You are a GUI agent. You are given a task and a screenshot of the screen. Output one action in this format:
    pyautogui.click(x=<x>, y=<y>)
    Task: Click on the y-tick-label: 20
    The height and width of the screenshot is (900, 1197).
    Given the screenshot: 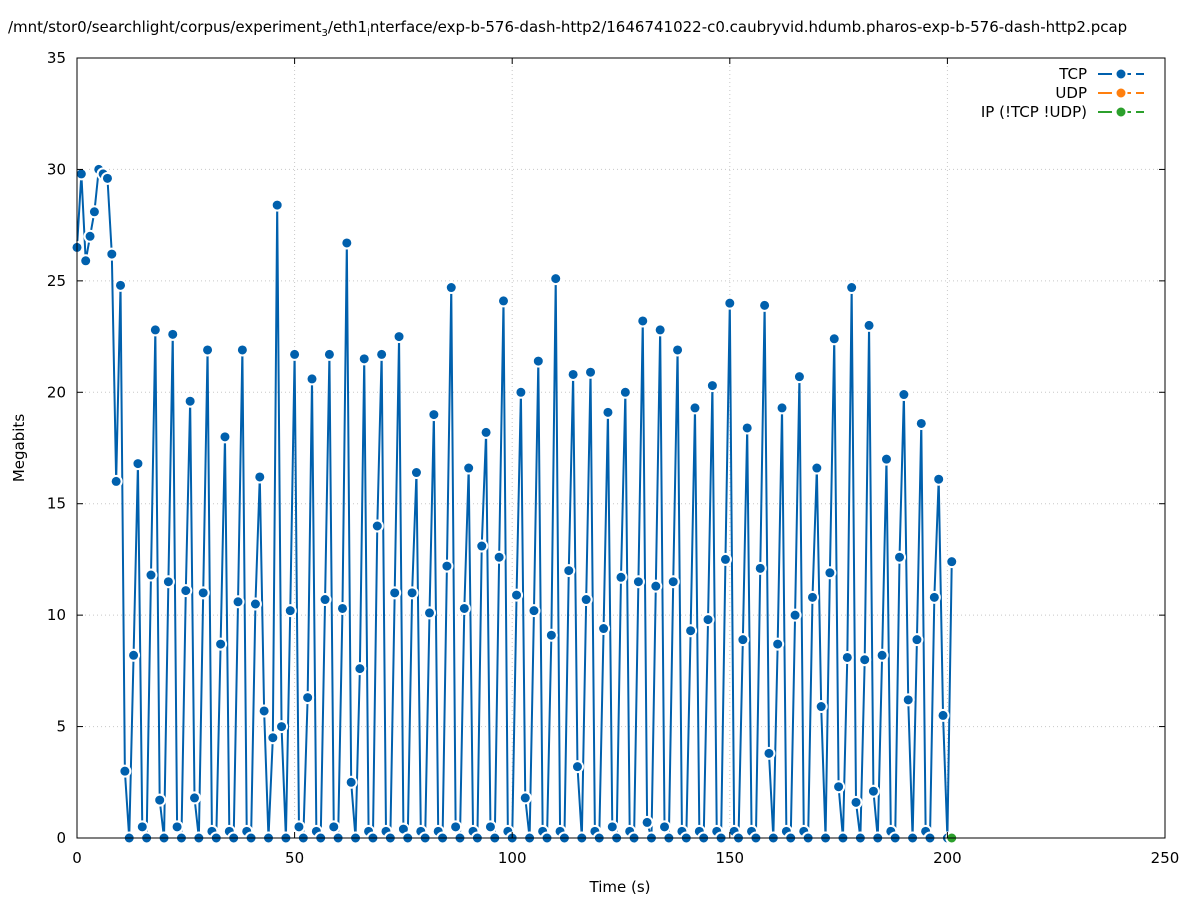 What is the action you would take?
    pyautogui.click(x=56, y=392)
    